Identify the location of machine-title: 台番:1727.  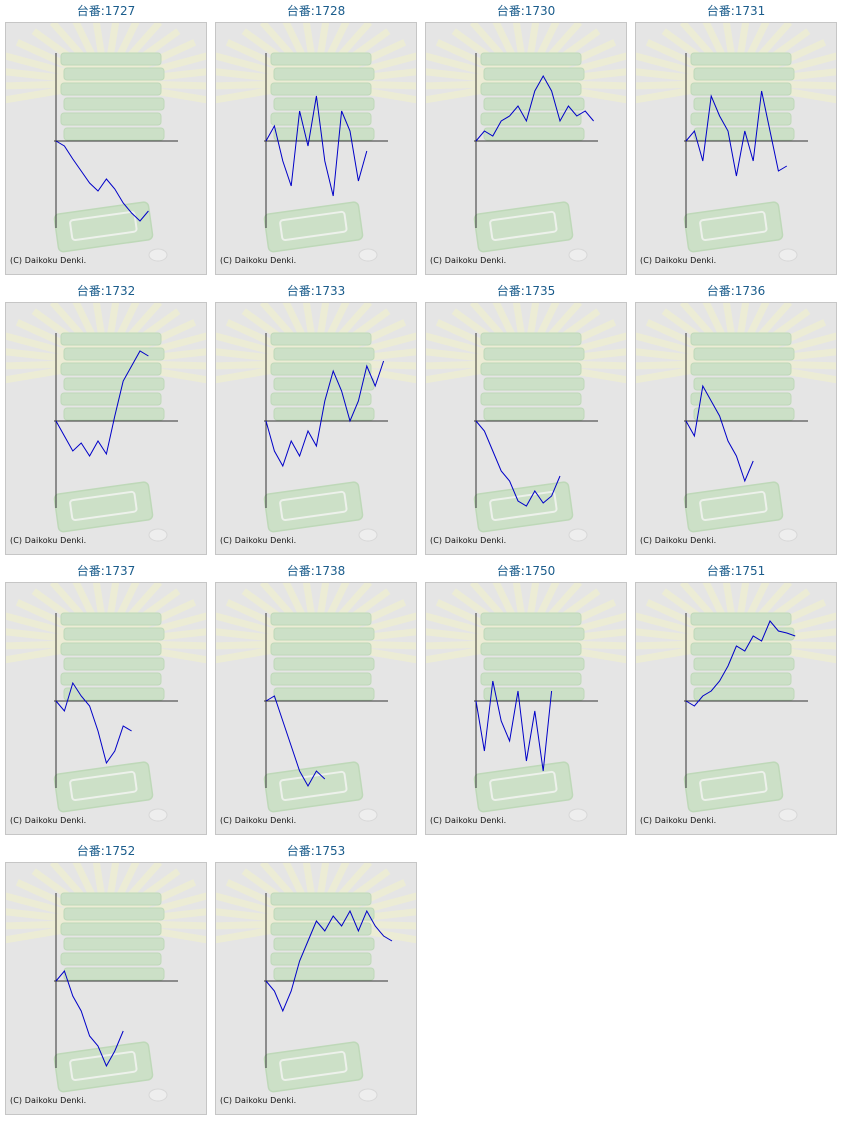
(106, 11).